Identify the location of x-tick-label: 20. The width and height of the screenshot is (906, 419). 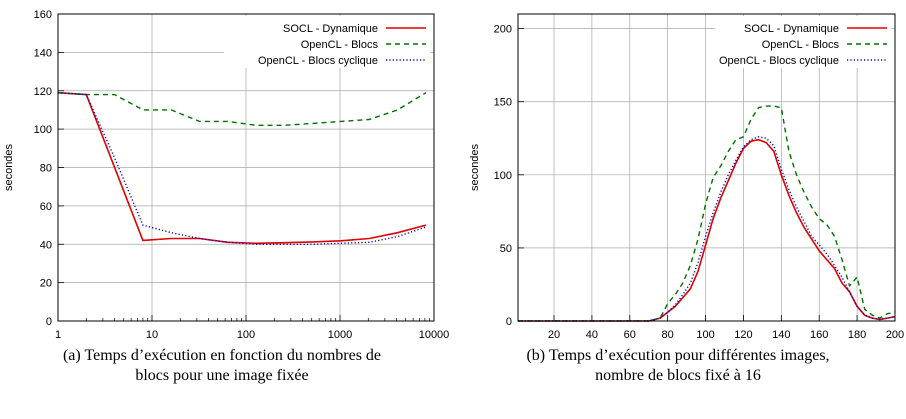
(554, 335).